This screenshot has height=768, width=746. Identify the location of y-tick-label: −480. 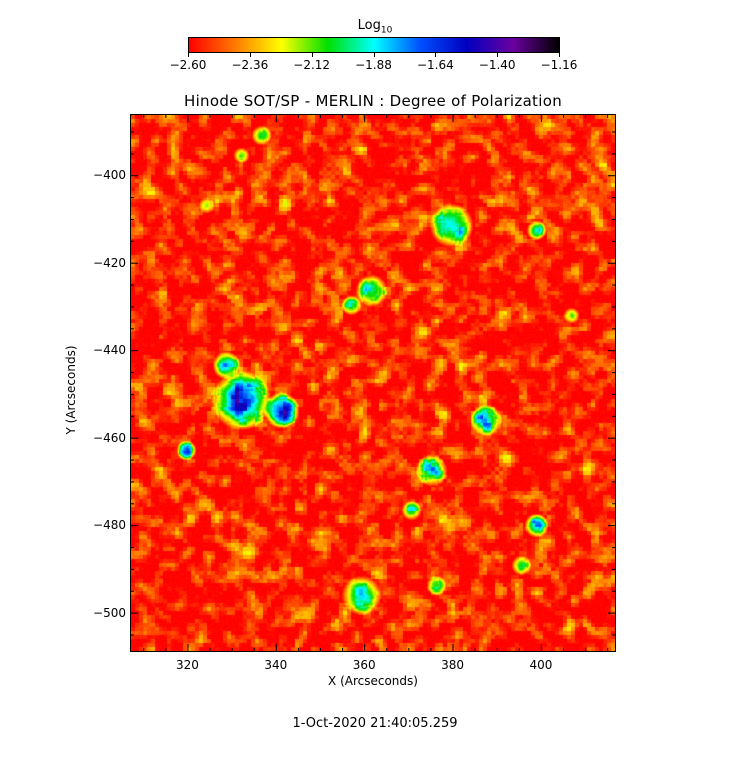
(109, 525).